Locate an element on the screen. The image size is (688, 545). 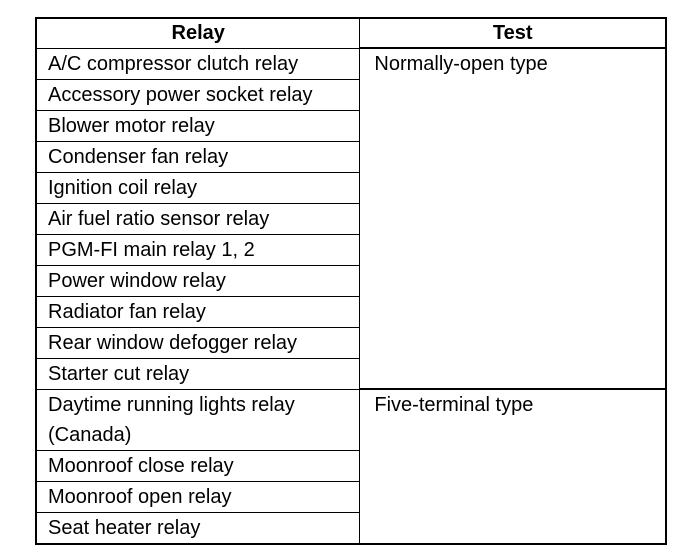
table-row: Seat heater relay is located at coordinates (350, 527).